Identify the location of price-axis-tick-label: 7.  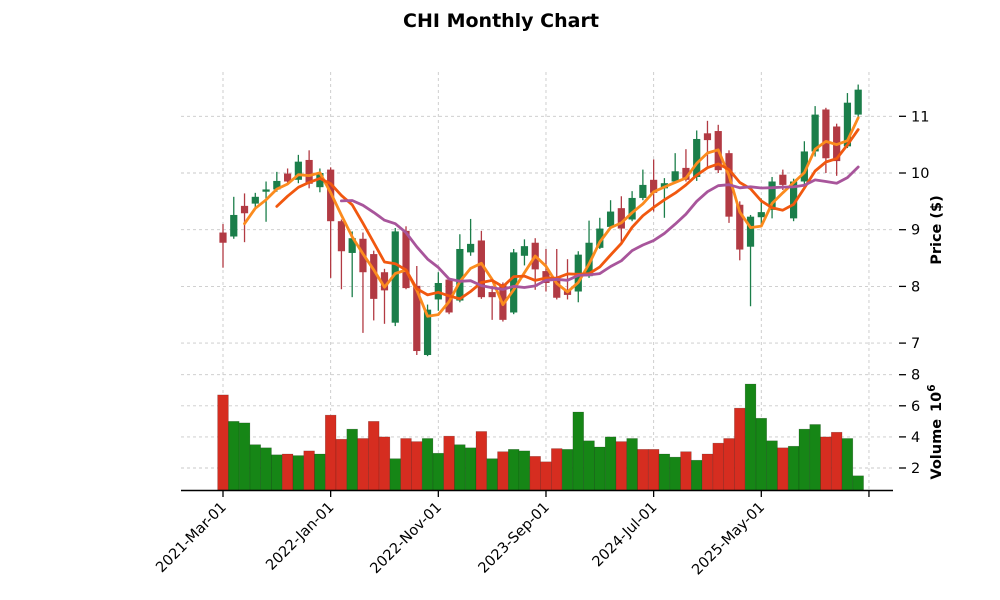
(915, 344).